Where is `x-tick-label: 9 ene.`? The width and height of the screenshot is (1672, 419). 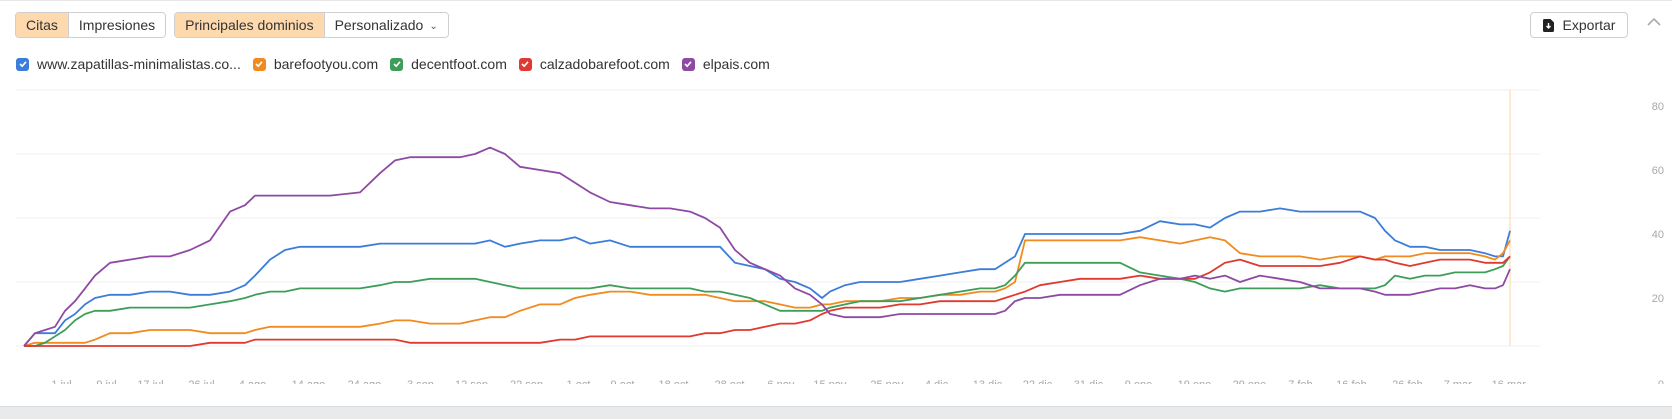 x-tick-label: 9 ene. is located at coordinates (1140, 381).